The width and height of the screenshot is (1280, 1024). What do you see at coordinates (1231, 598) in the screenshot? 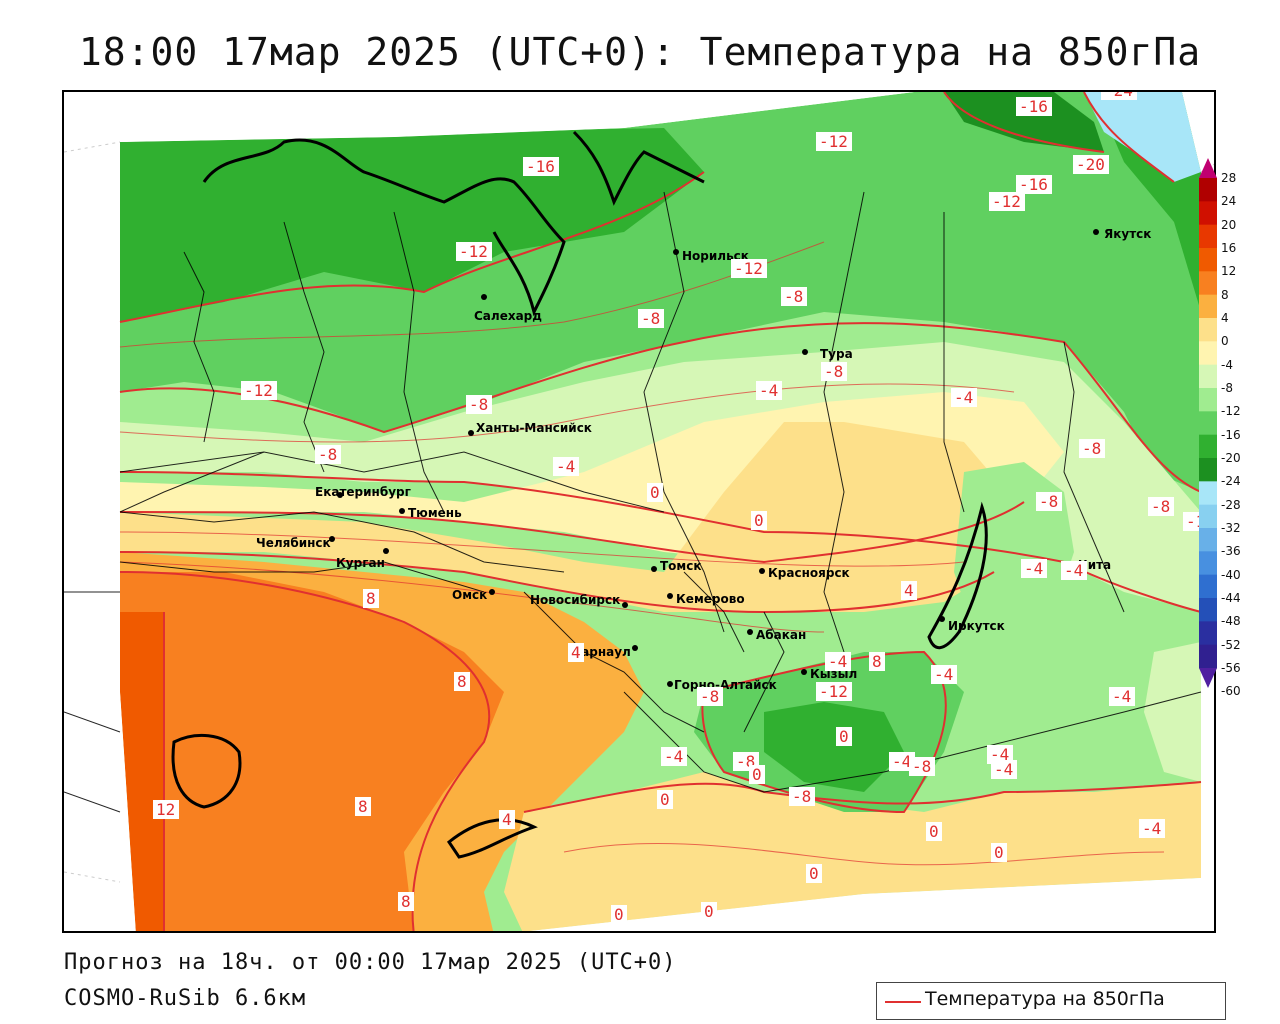
I see `colorbar-tick-label: -44` at bounding box center [1231, 598].